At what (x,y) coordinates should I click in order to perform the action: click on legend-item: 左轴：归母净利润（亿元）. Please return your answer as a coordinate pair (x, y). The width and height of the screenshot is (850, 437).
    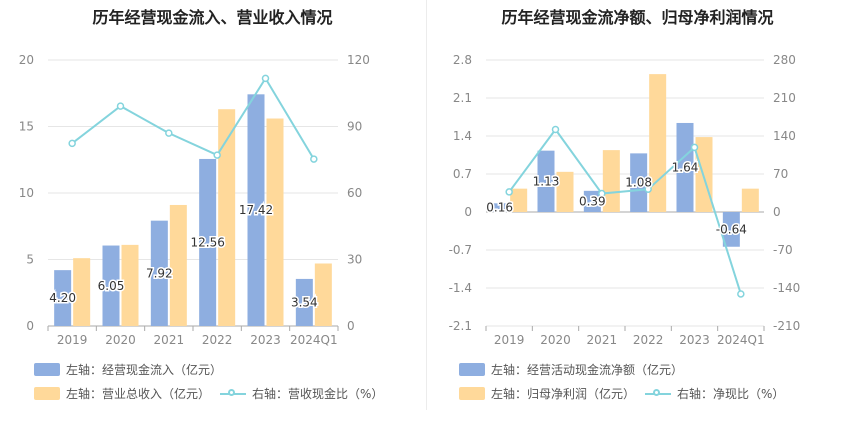
    Looking at the image, I should click on (547, 393).